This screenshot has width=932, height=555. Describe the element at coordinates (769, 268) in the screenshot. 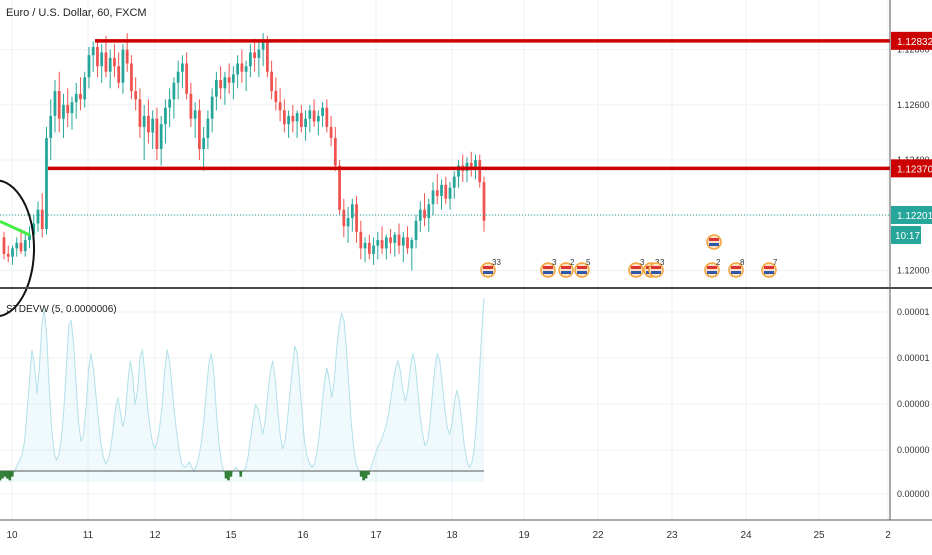

I see `event-icon: 7` at that location.